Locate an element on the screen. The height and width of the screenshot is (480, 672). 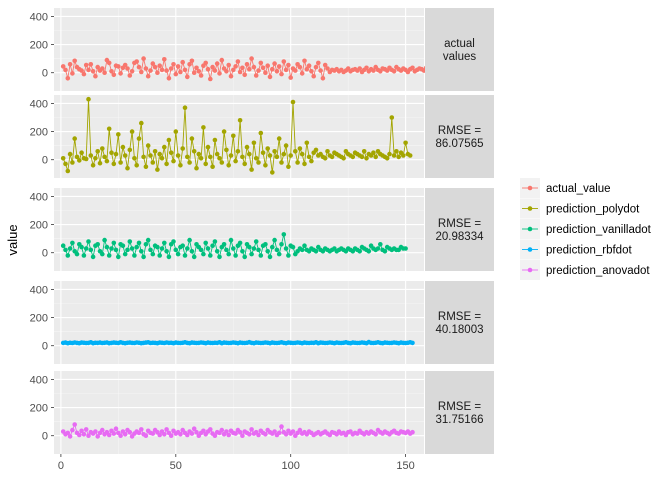
legend-label: prediction_polydot is located at coordinates (593, 210).